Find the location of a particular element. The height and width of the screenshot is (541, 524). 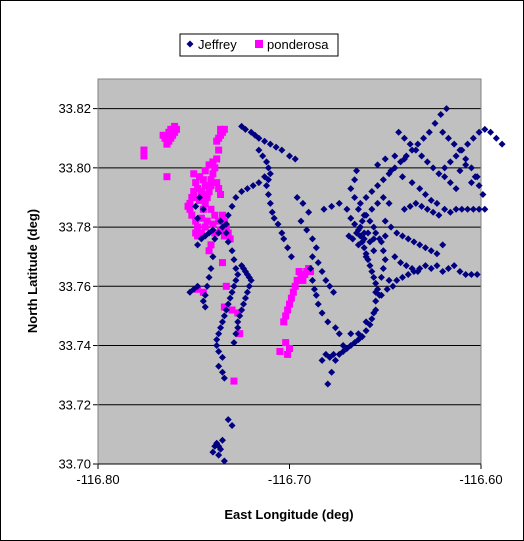

x-tick-label: -116.70 is located at coordinates (289, 479).